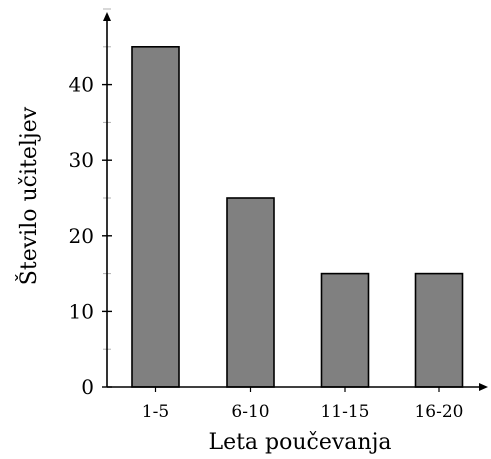  What do you see at coordinates (155, 412) in the screenshot?
I see `x-tick-label: 1-5` at bounding box center [155, 412].